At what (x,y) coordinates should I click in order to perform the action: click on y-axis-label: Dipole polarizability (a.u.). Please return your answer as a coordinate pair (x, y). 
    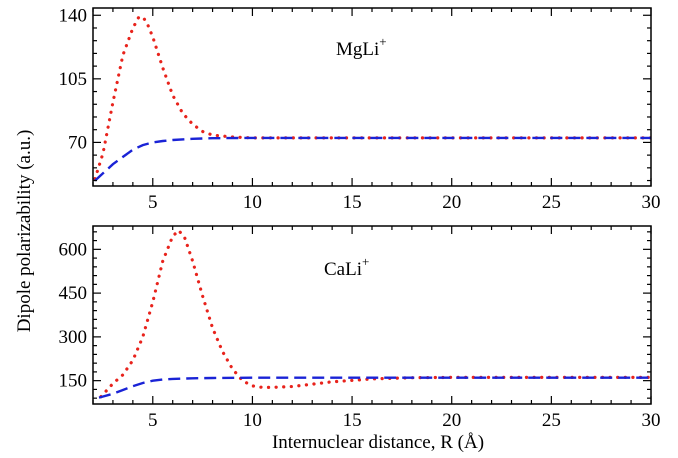
    Looking at the image, I should click on (24, 231).